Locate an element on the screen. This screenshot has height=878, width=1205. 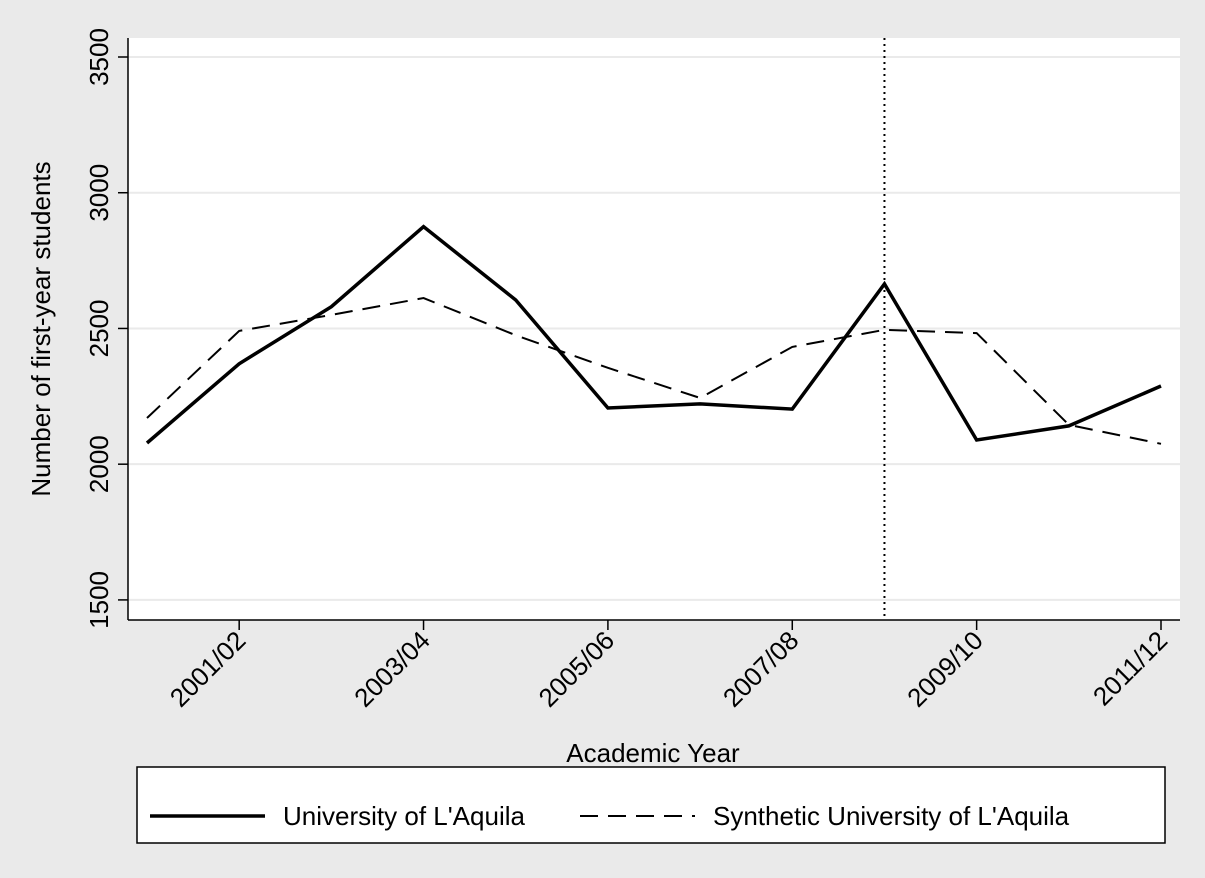
y-tick-label: 2500 is located at coordinates (99, 329).